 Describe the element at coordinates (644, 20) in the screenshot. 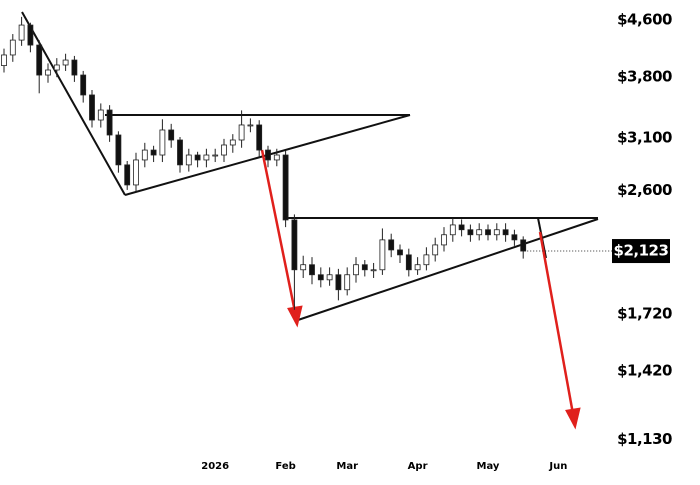

I see `y-tick-label: $4,600` at that location.